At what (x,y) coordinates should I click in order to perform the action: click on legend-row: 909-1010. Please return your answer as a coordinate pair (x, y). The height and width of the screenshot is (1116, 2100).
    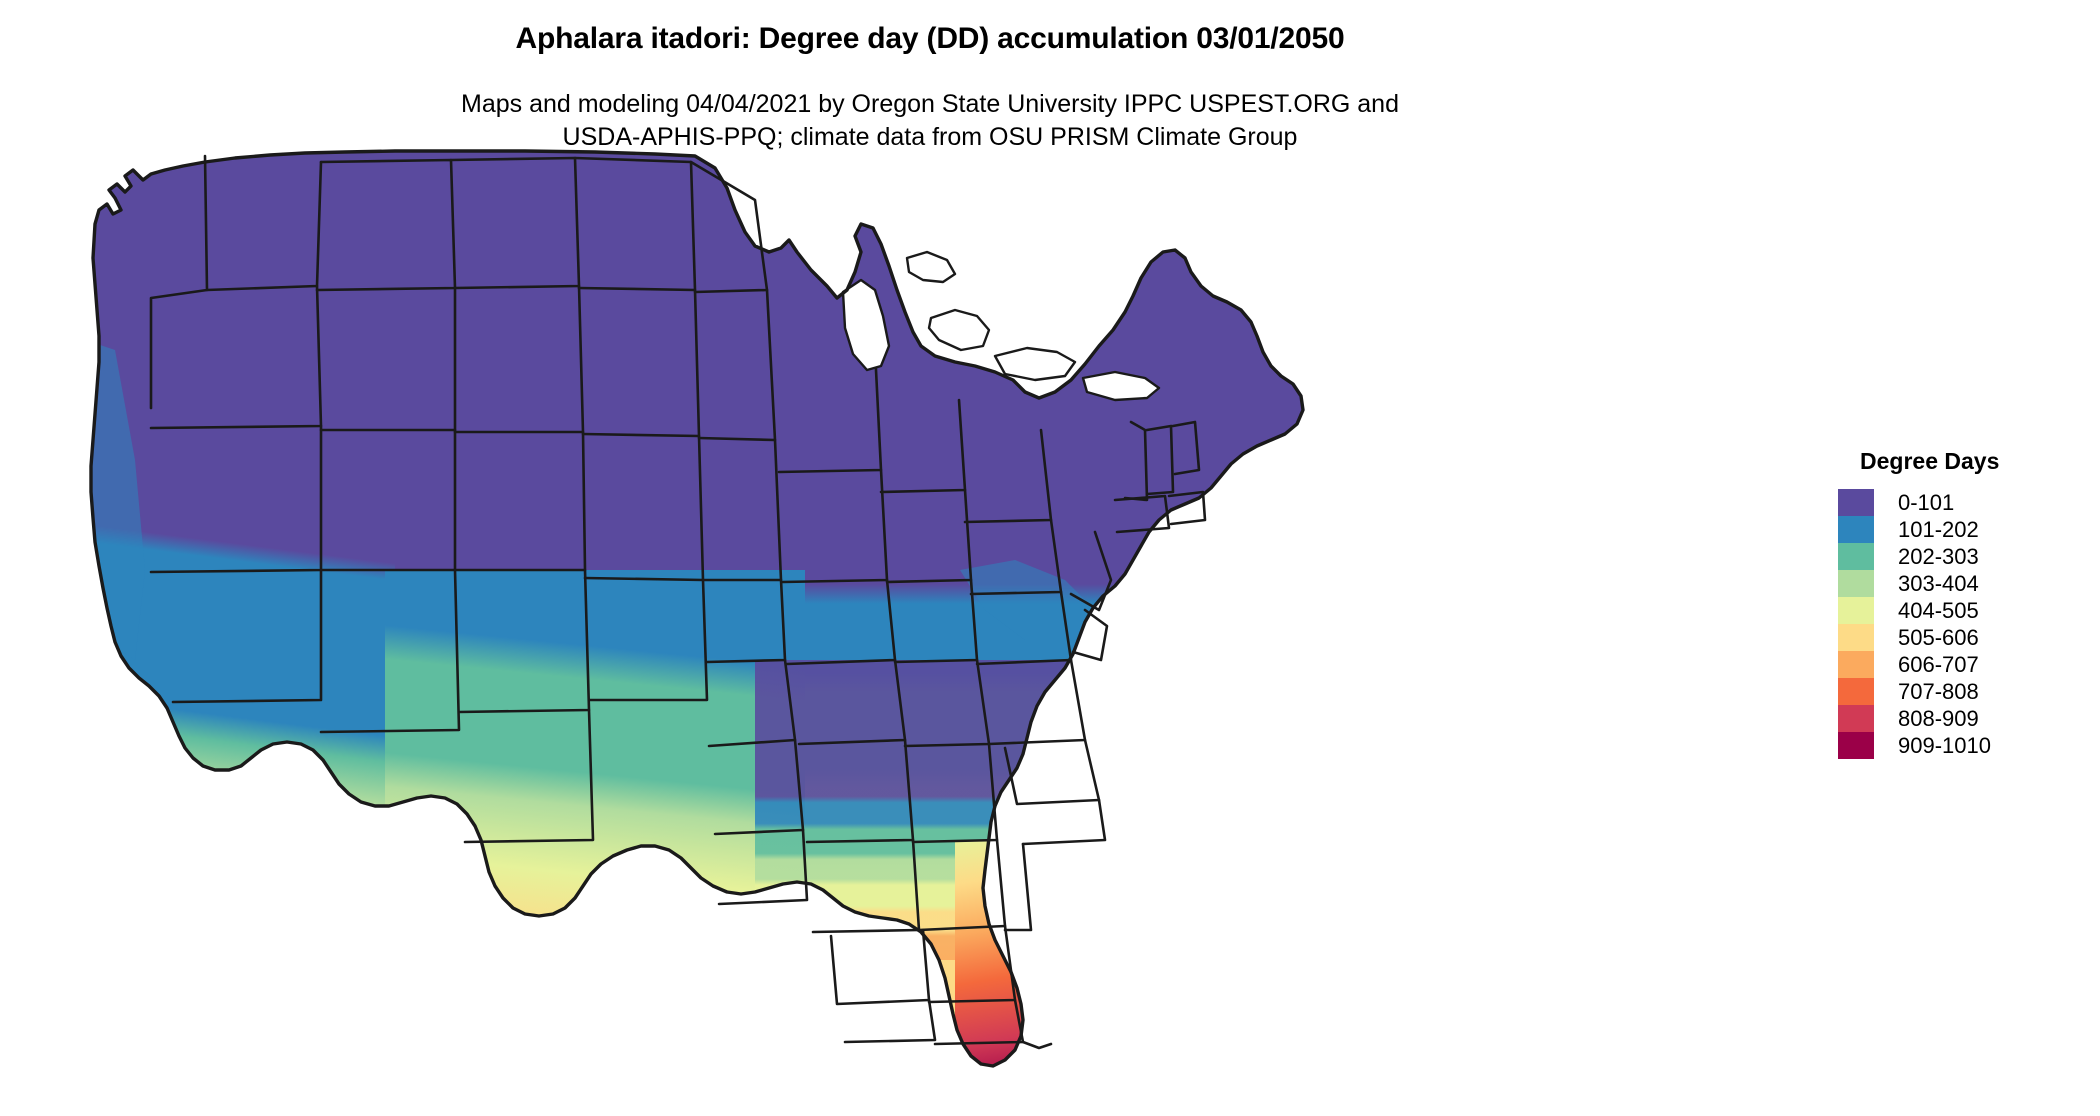
    Looking at the image, I should click on (1958, 745).